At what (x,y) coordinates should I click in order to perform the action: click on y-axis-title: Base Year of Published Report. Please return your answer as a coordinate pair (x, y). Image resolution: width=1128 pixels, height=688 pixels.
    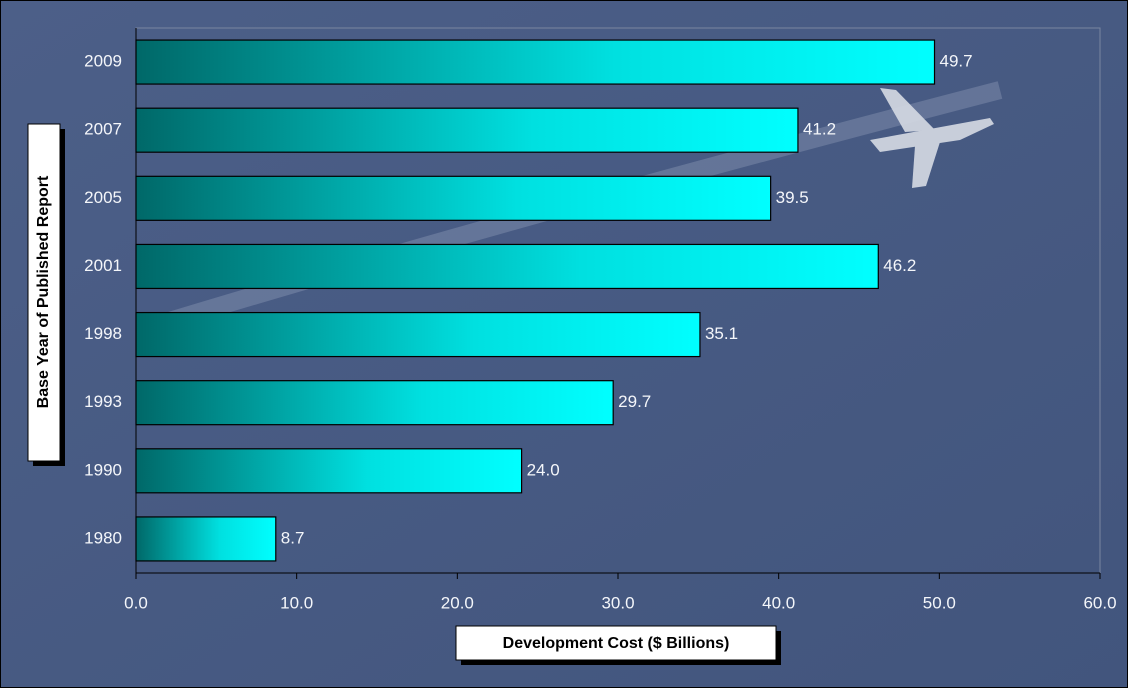
    Looking at the image, I should click on (43, 291).